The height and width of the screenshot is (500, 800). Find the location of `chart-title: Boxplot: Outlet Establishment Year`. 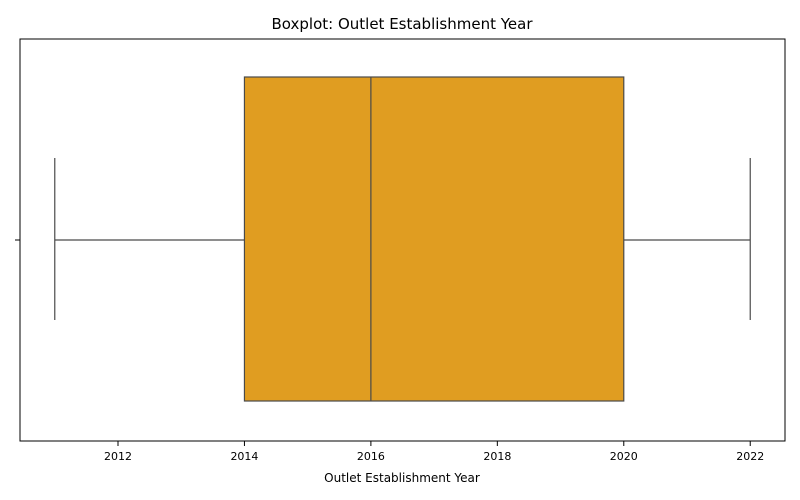

chart-title: Boxplot: Outlet Establishment Year is located at coordinates (403, 24).